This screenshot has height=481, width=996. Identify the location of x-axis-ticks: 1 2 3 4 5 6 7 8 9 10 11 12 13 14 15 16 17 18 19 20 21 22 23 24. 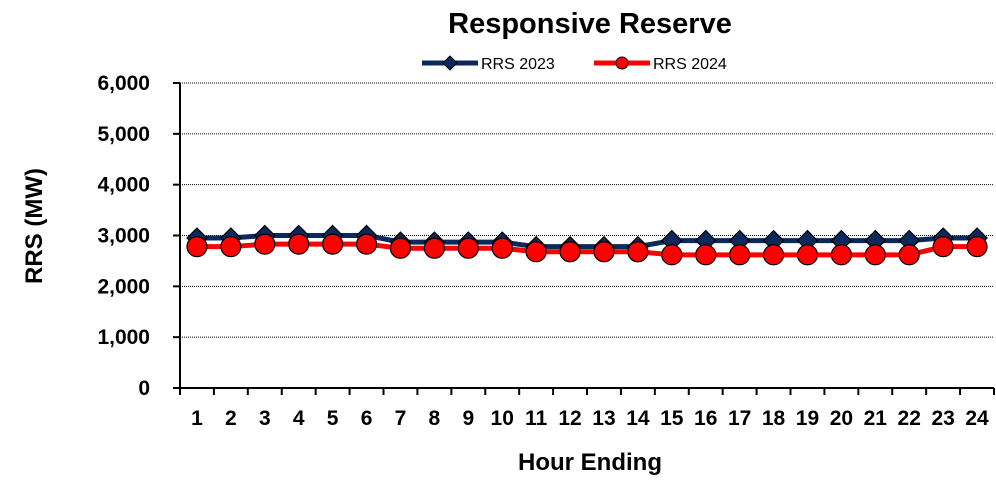
(587, 409).